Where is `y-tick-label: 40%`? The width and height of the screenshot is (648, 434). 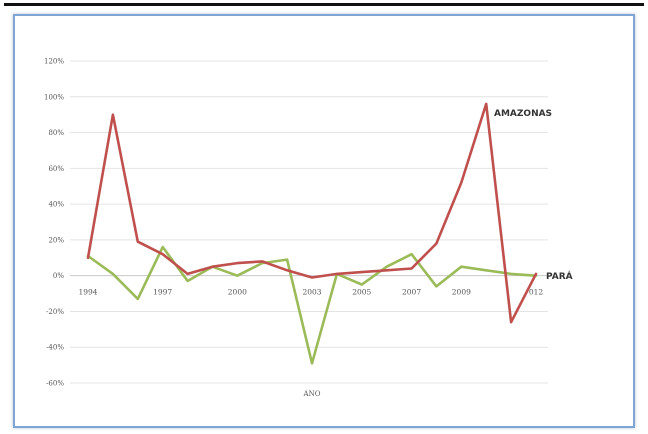
y-tick-label: 40% is located at coordinates (56, 205).